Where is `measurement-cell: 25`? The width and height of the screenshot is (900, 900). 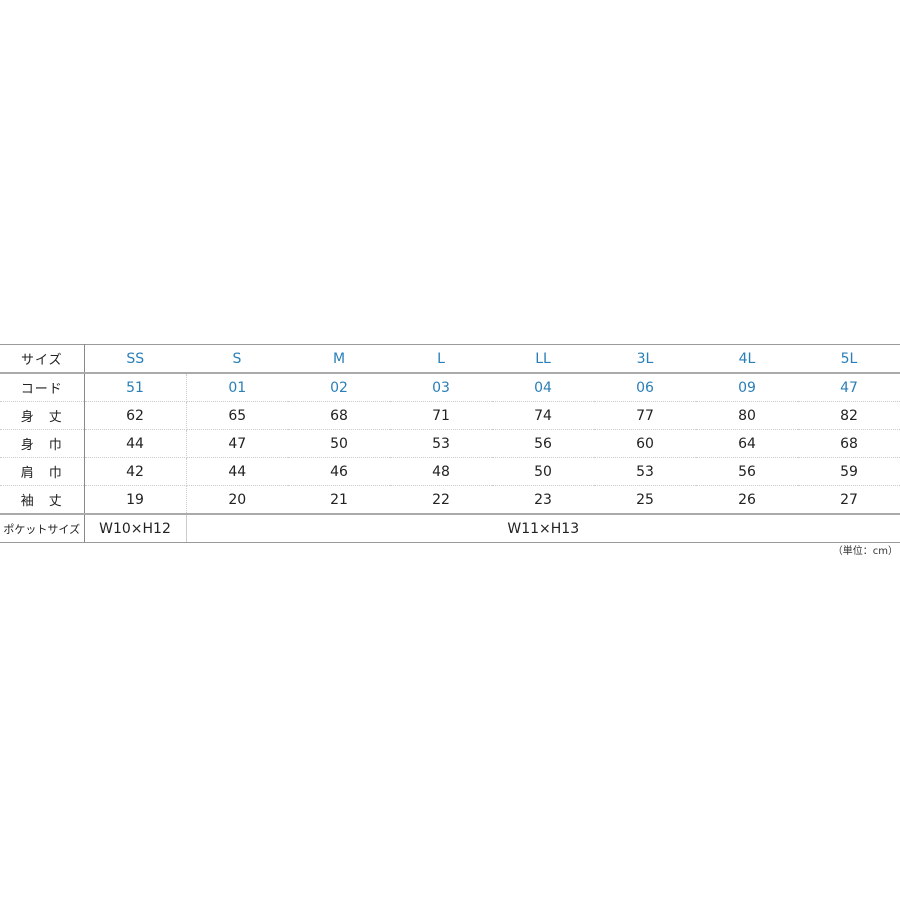
measurement-cell: 25 is located at coordinates (645, 500).